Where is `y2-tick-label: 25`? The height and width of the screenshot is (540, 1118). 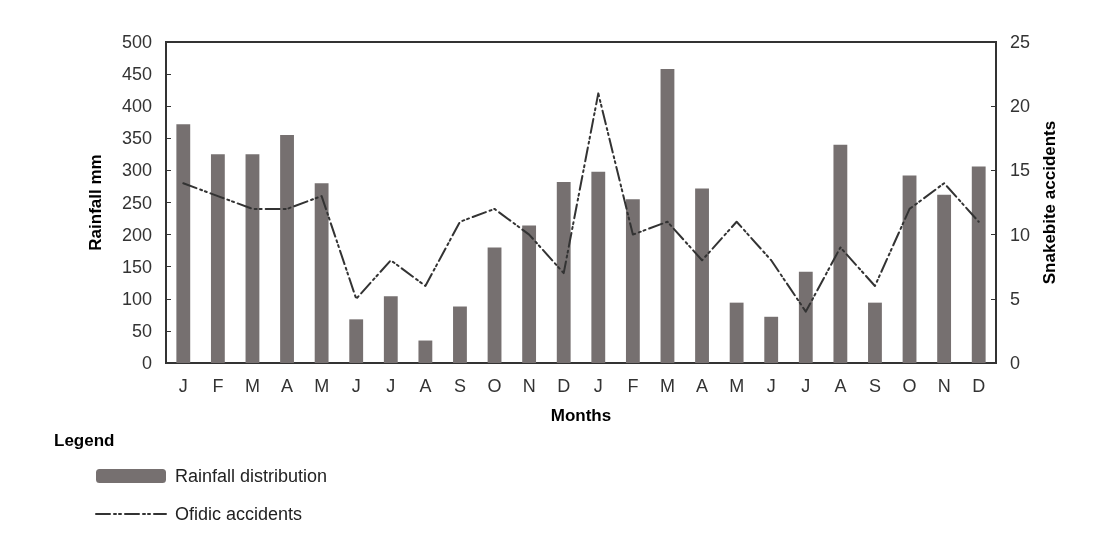 y2-tick-label: 25 is located at coordinates (1020, 42).